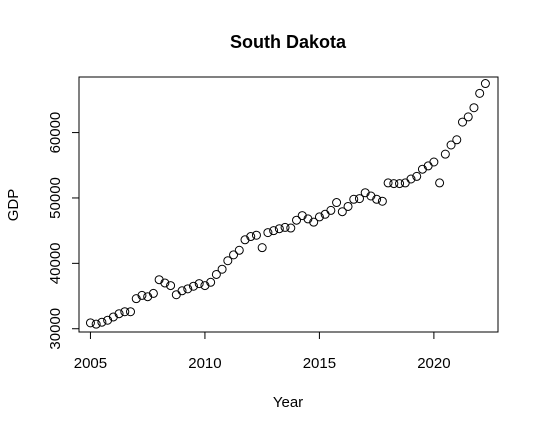  Describe the element at coordinates (319, 363) in the screenshot. I see `x-tick-label: 2015` at that location.